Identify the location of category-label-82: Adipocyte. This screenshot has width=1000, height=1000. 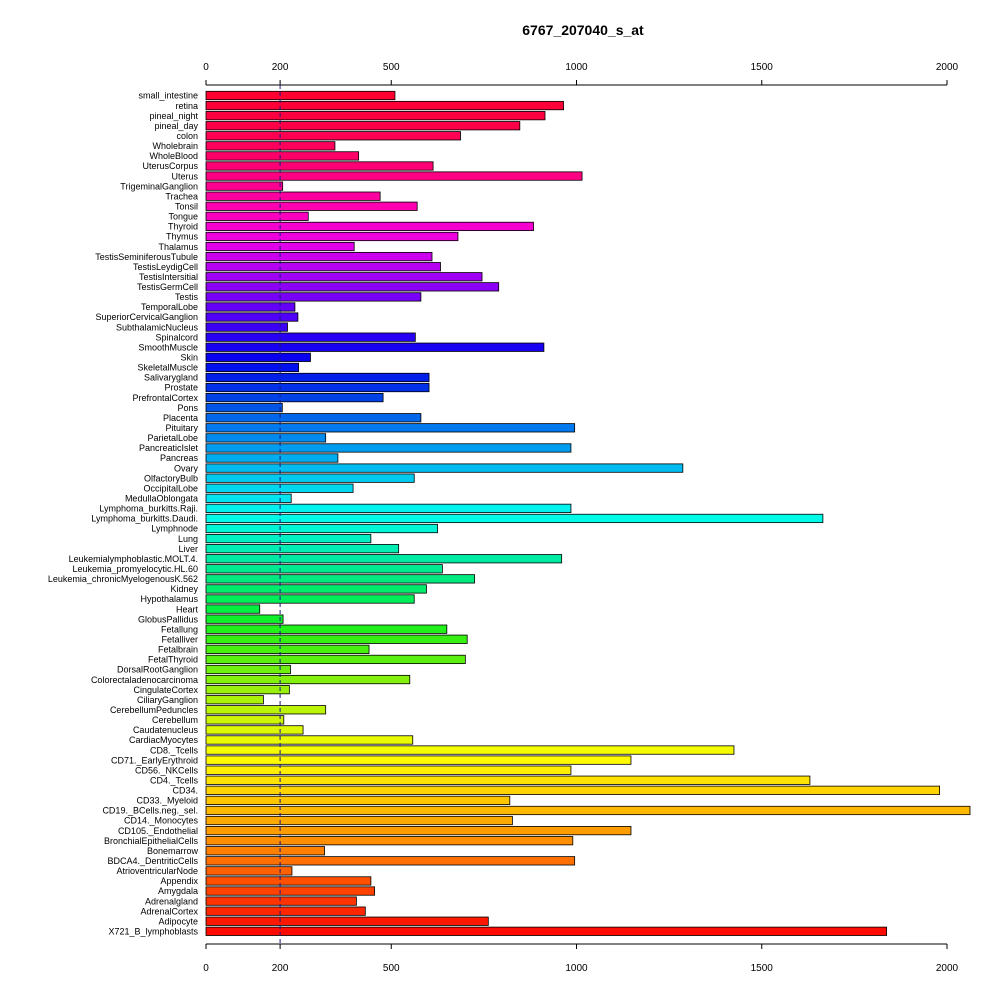
(178, 921).